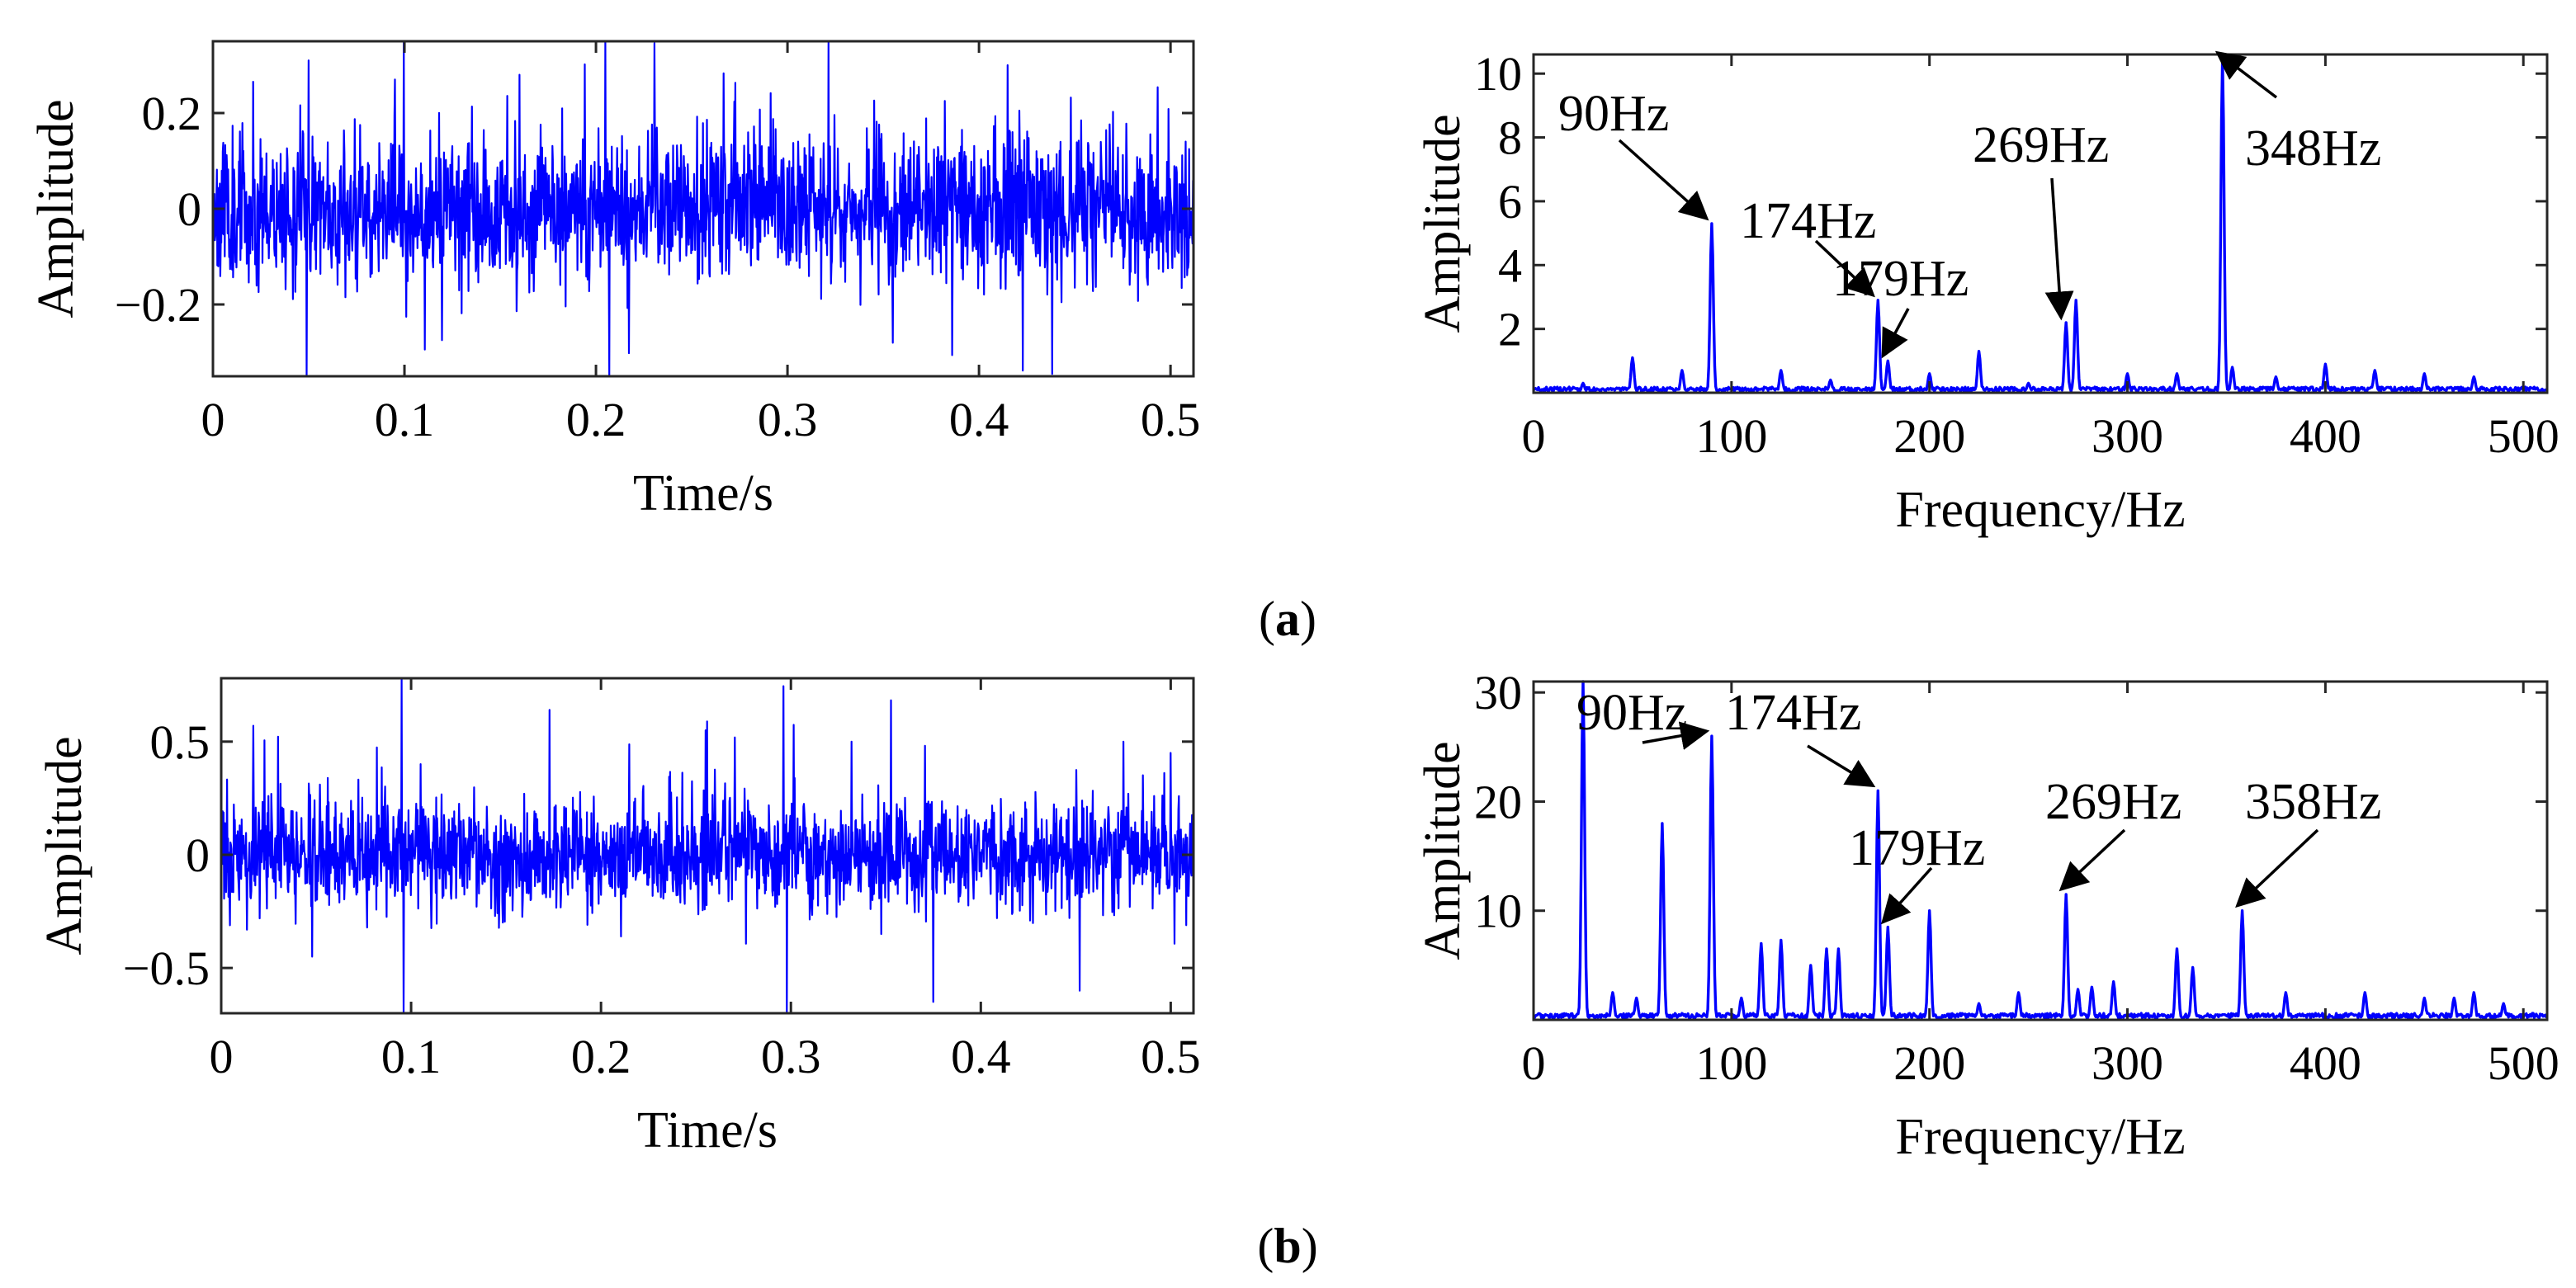 The height and width of the screenshot is (1288, 2576). What do you see at coordinates (1510, 265) in the screenshot?
I see `y-tick-label: 4` at bounding box center [1510, 265].